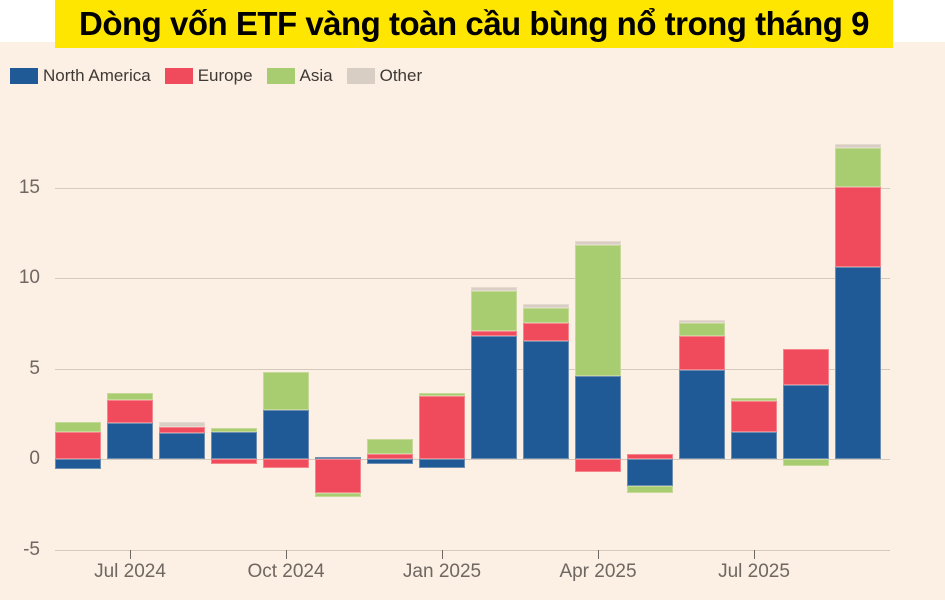 This screenshot has height=600, width=945. Describe the element at coordinates (650, 456) in the screenshot. I see `bar-segment-europe-may-2025` at that location.